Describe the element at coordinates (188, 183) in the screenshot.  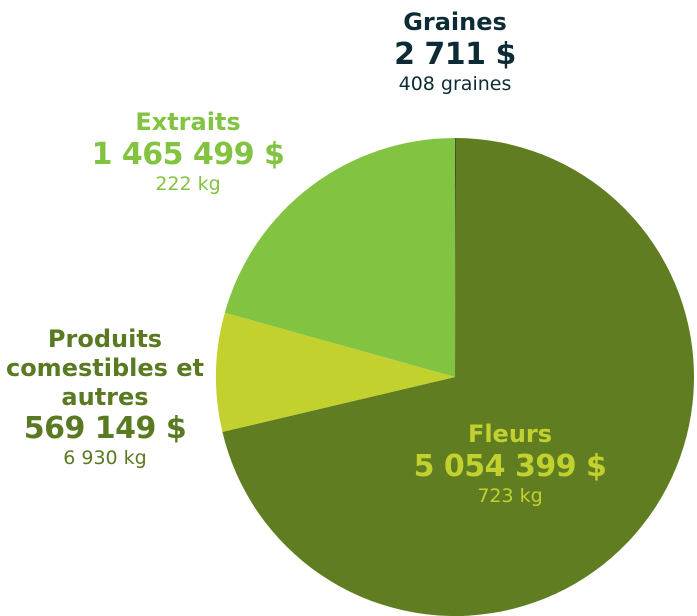
I see `detail-label: 222 kg` at that location.